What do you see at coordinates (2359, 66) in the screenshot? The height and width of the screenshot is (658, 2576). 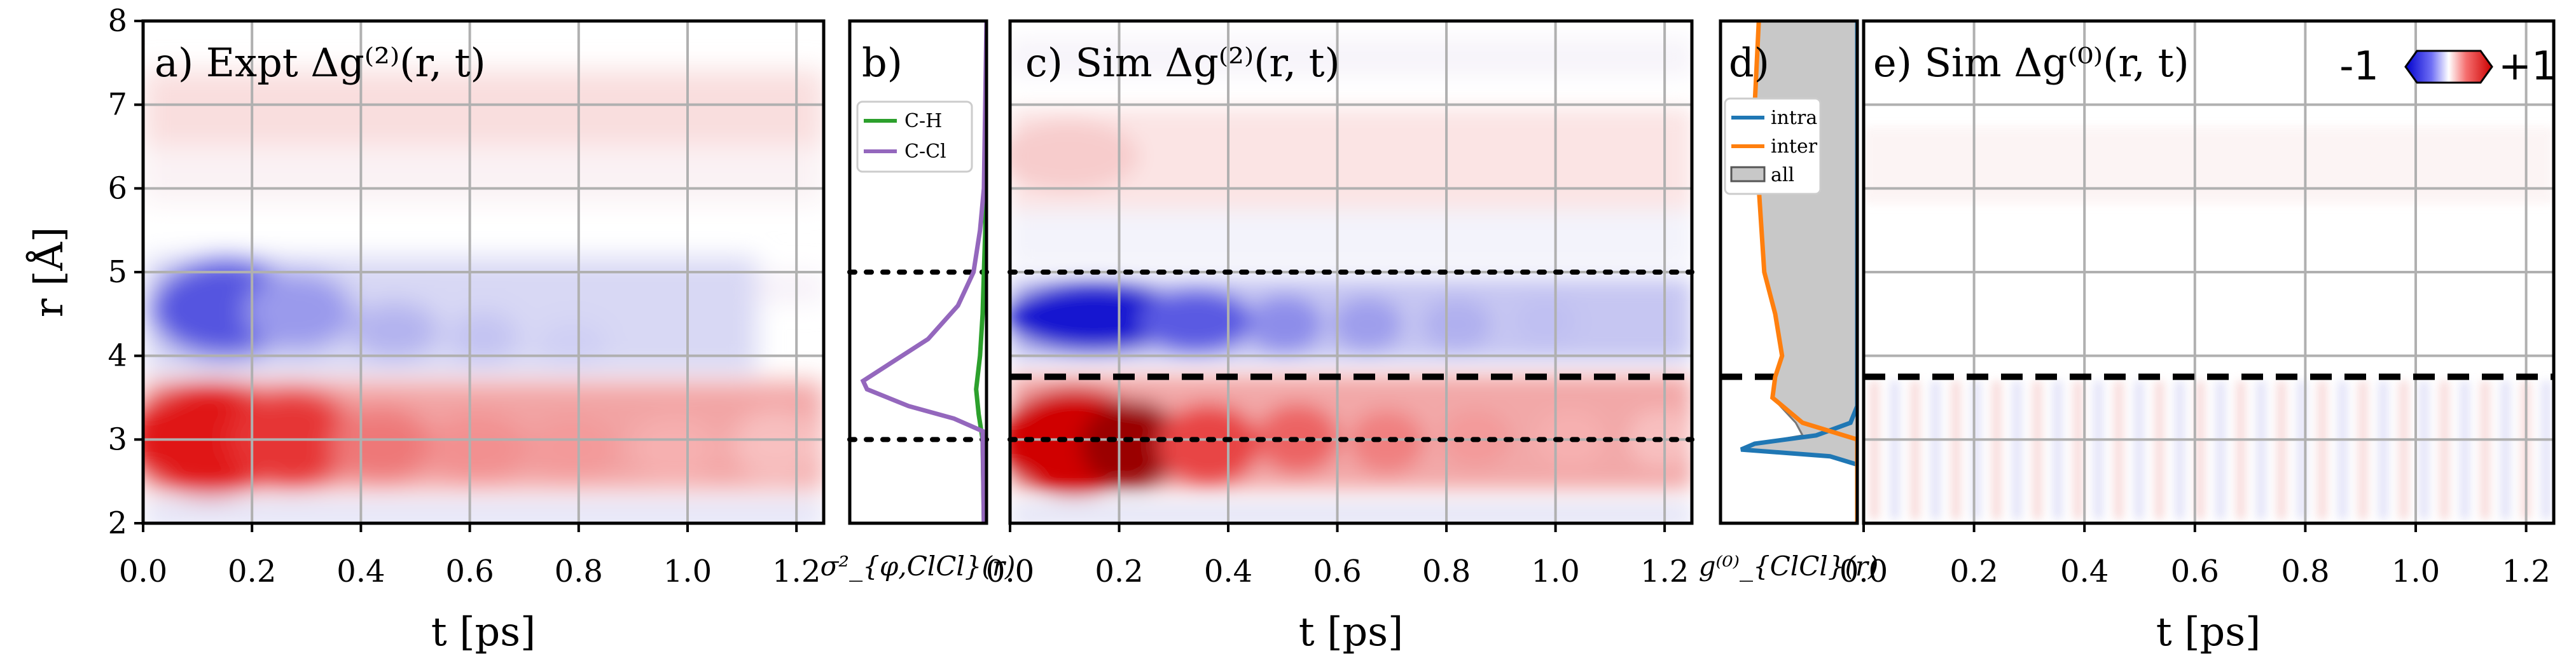 I see `colorbar-min-label: -1` at bounding box center [2359, 66].